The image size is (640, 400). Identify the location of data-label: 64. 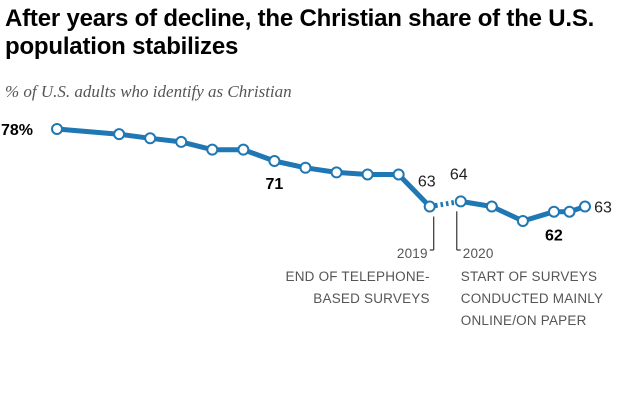
(459, 174).